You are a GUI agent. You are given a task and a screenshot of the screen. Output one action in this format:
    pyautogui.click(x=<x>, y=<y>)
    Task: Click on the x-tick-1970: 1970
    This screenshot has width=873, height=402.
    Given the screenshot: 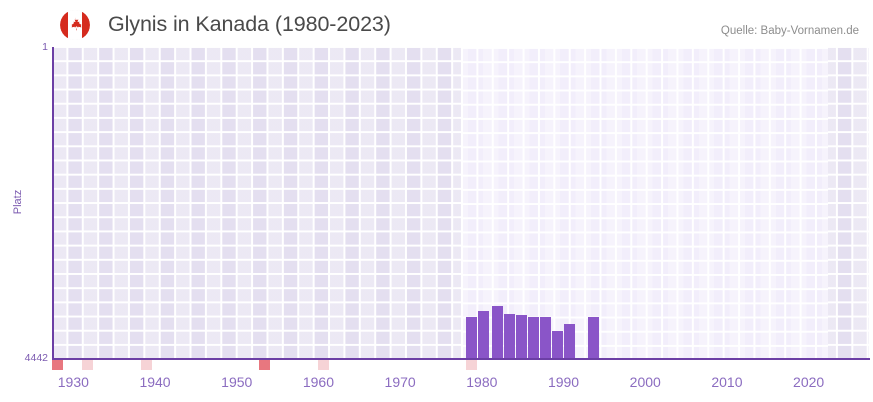 What is the action you would take?
    pyautogui.click(x=400, y=382)
    